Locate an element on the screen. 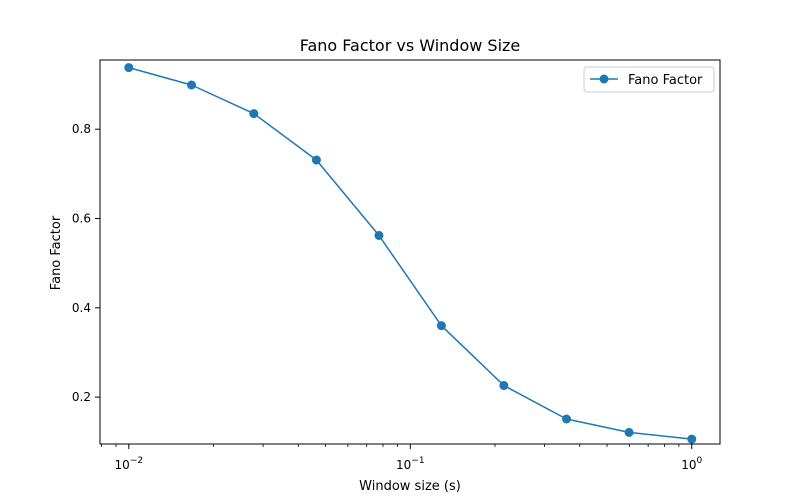  legend-label: Fano Factor is located at coordinates (665, 80).